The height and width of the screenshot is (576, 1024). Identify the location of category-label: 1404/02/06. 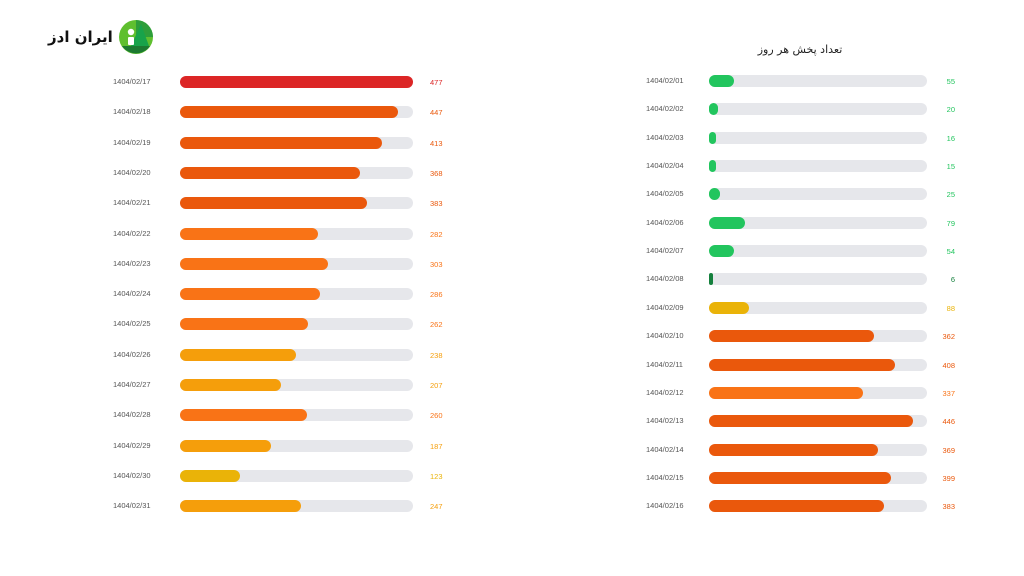
(665, 222).